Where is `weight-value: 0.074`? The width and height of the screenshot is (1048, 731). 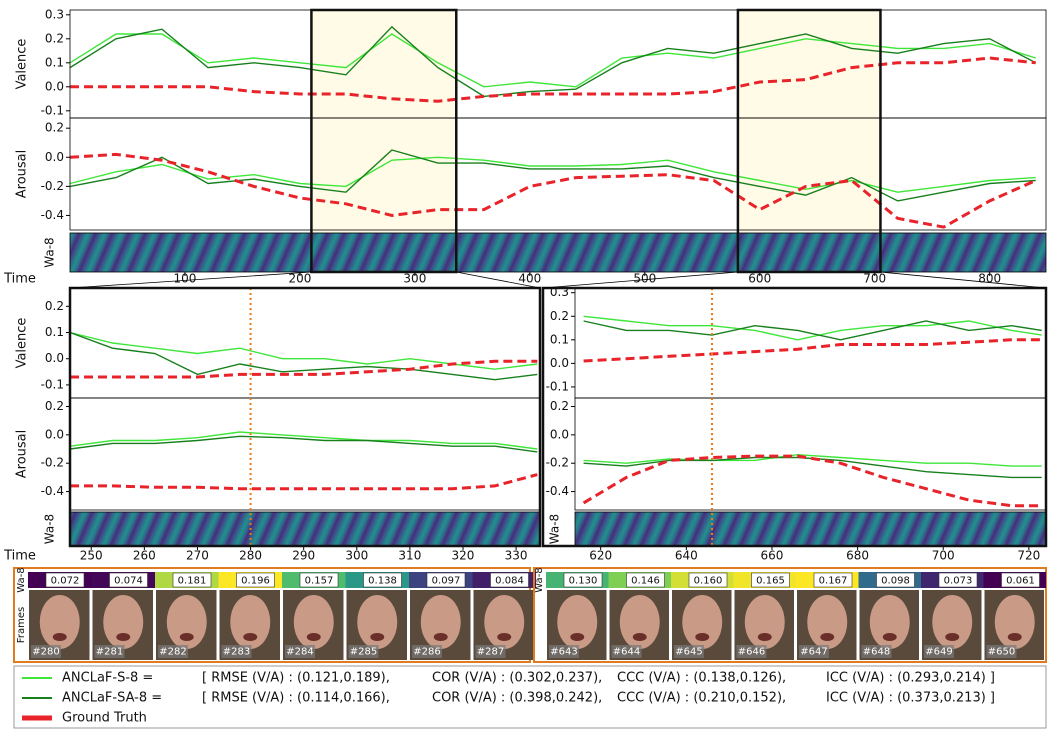 weight-value: 0.074 is located at coordinates (128, 581).